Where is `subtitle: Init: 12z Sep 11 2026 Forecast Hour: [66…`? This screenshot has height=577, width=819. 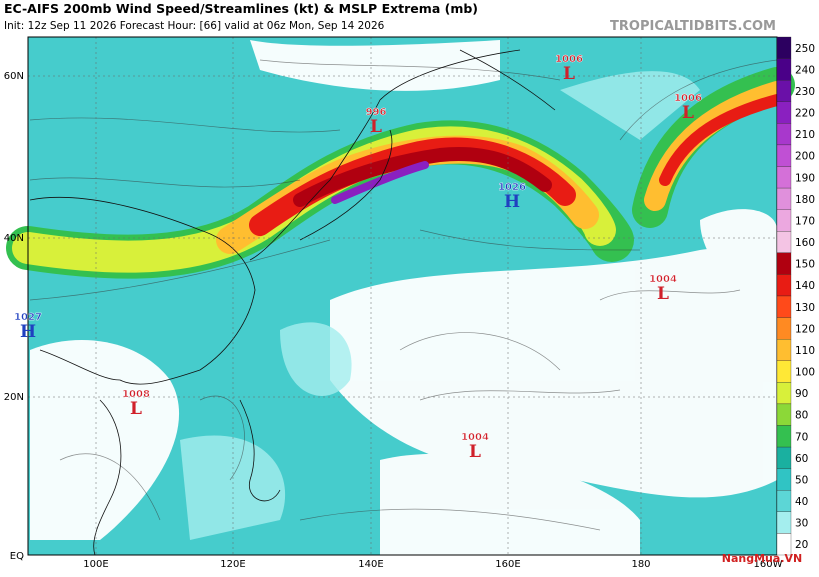
subtitle: Init: 12z Sep 11 2026 Forecast Hour: [66… is located at coordinates (194, 26).